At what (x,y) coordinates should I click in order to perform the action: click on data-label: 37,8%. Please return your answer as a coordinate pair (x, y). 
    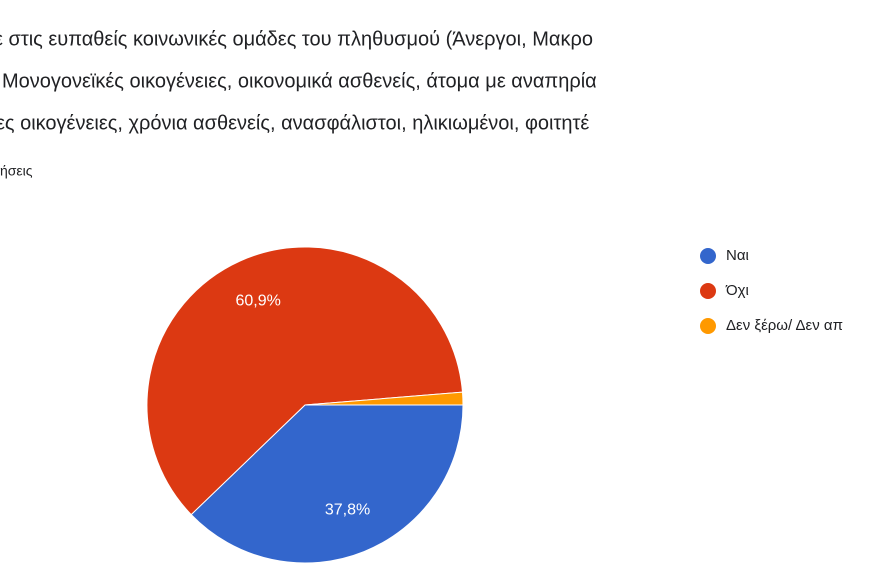
    Looking at the image, I should click on (347, 510).